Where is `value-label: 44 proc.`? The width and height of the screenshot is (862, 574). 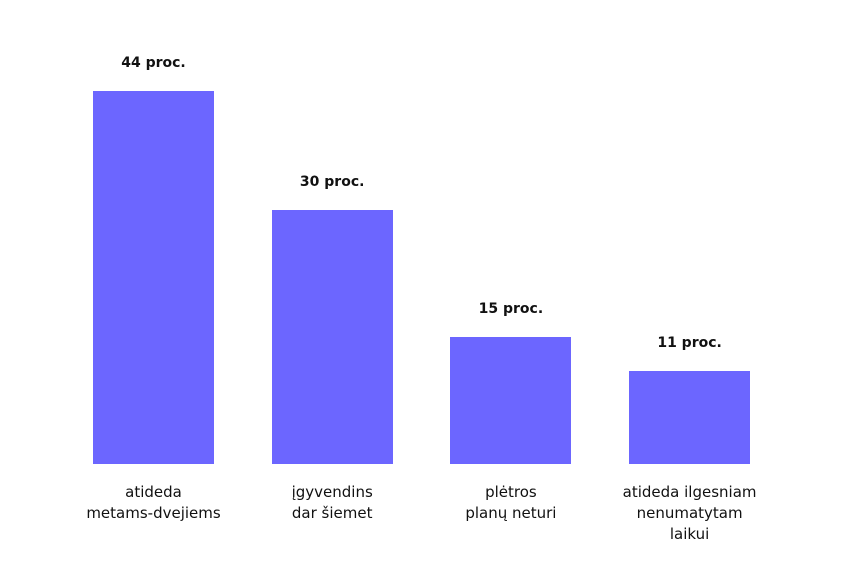 value-label: 44 proc. is located at coordinates (153, 63).